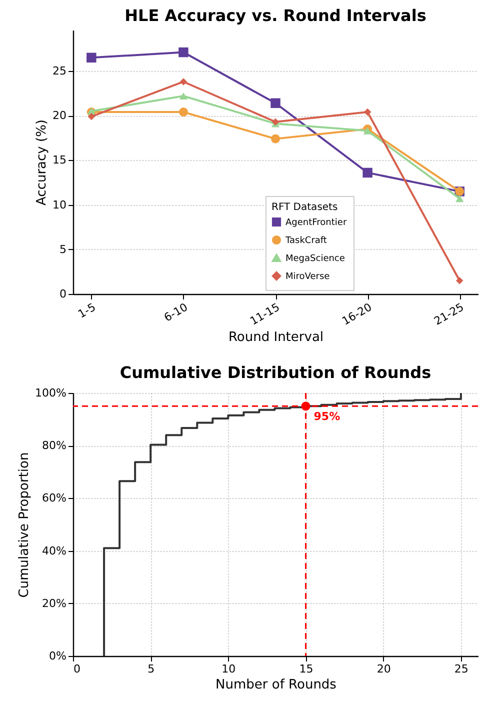 This screenshot has width=484, height=702. Describe the element at coordinates (305, 207) in the screenshot. I see `legend-title: RFT Datasets` at that location.